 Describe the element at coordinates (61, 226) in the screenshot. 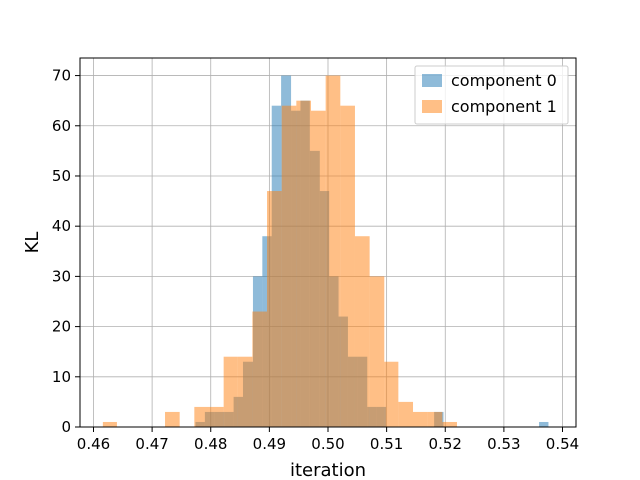

I see `y-tick-label: 40` at that location.